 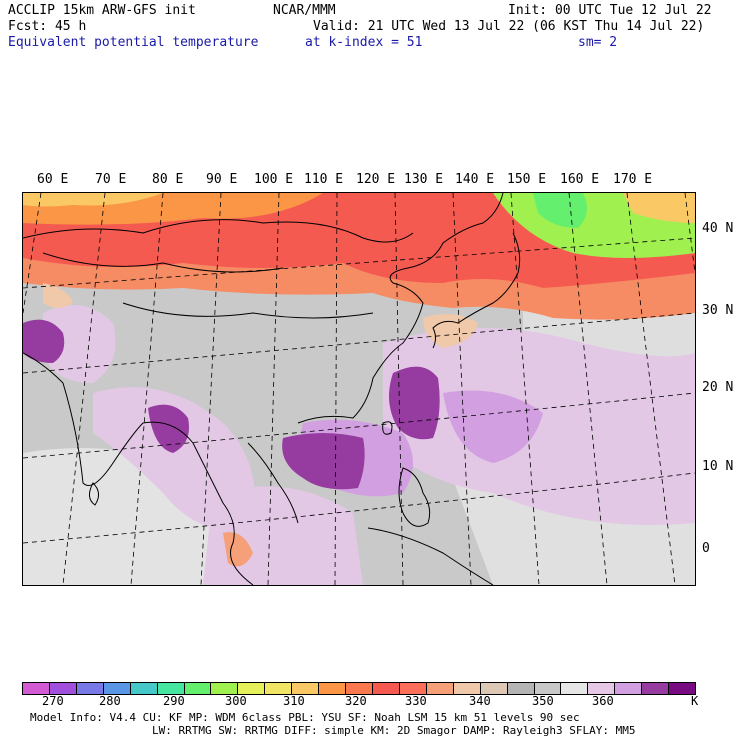 I want to click on longitude-label: 100 E, so click(x=274, y=179).